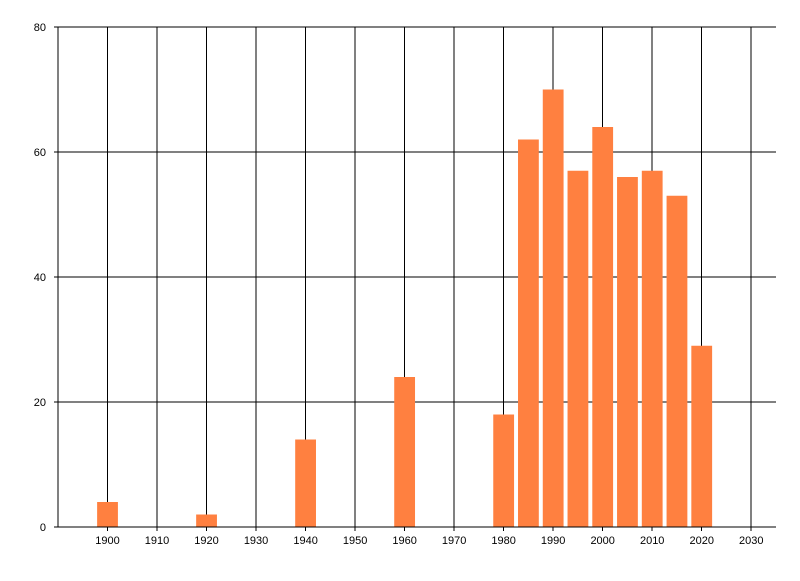  Describe the element at coordinates (701, 541) in the screenshot. I see `x-tick-label: 2020` at that location.